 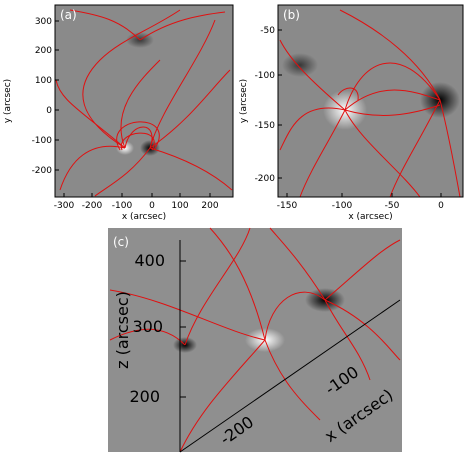 What do you see at coordinates (209, 206) in the screenshot?
I see `x-tick-label: 200` at bounding box center [209, 206].